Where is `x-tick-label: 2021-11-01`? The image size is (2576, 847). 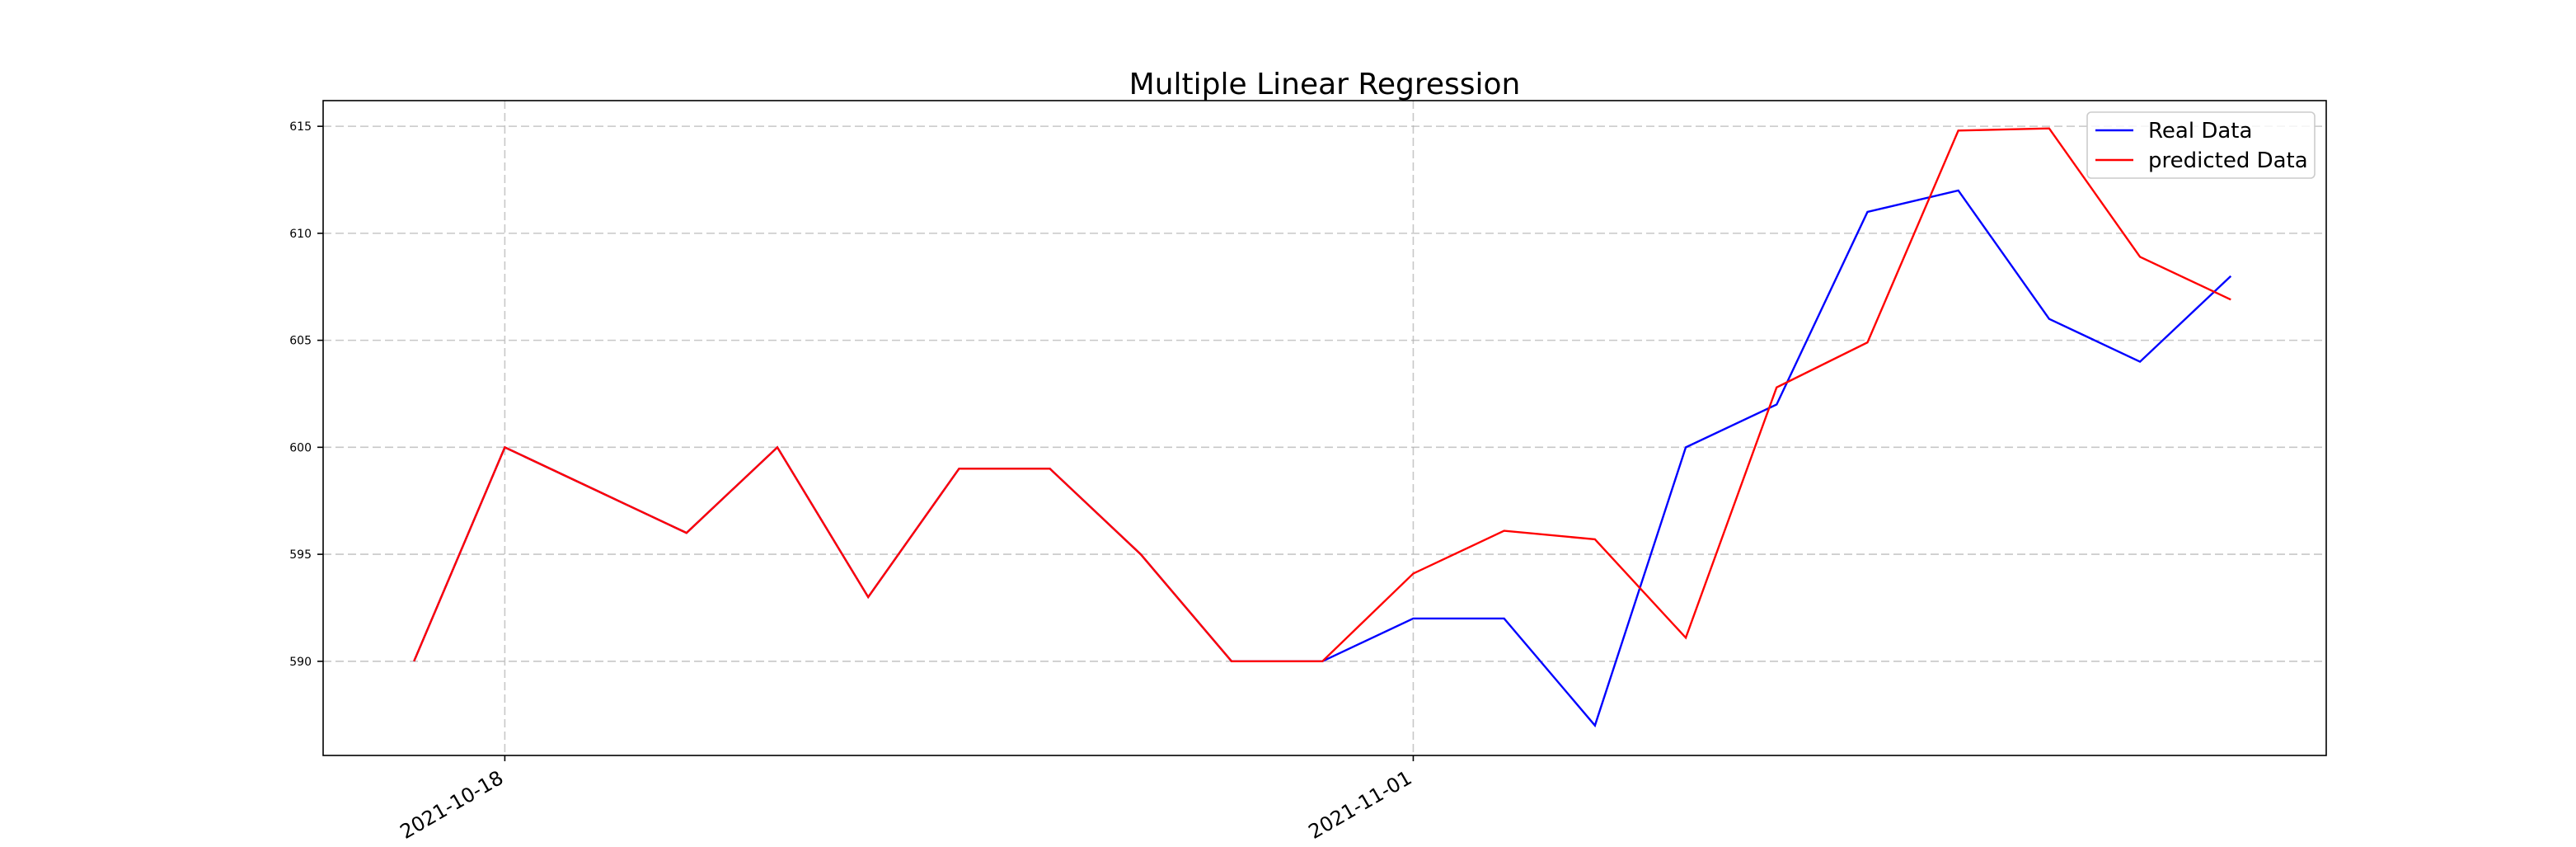
x-tick-label: 2021-11-01 is located at coordinates (1360, 805).